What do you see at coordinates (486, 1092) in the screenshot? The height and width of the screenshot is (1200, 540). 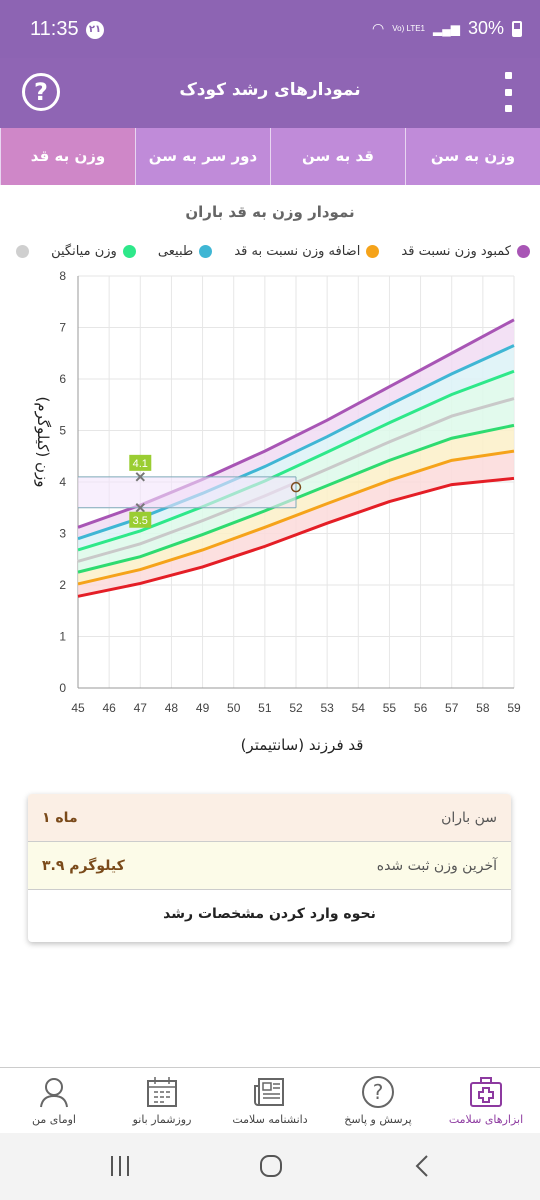 I see `medical-kit-icon` at bounding box center [486, 1092].